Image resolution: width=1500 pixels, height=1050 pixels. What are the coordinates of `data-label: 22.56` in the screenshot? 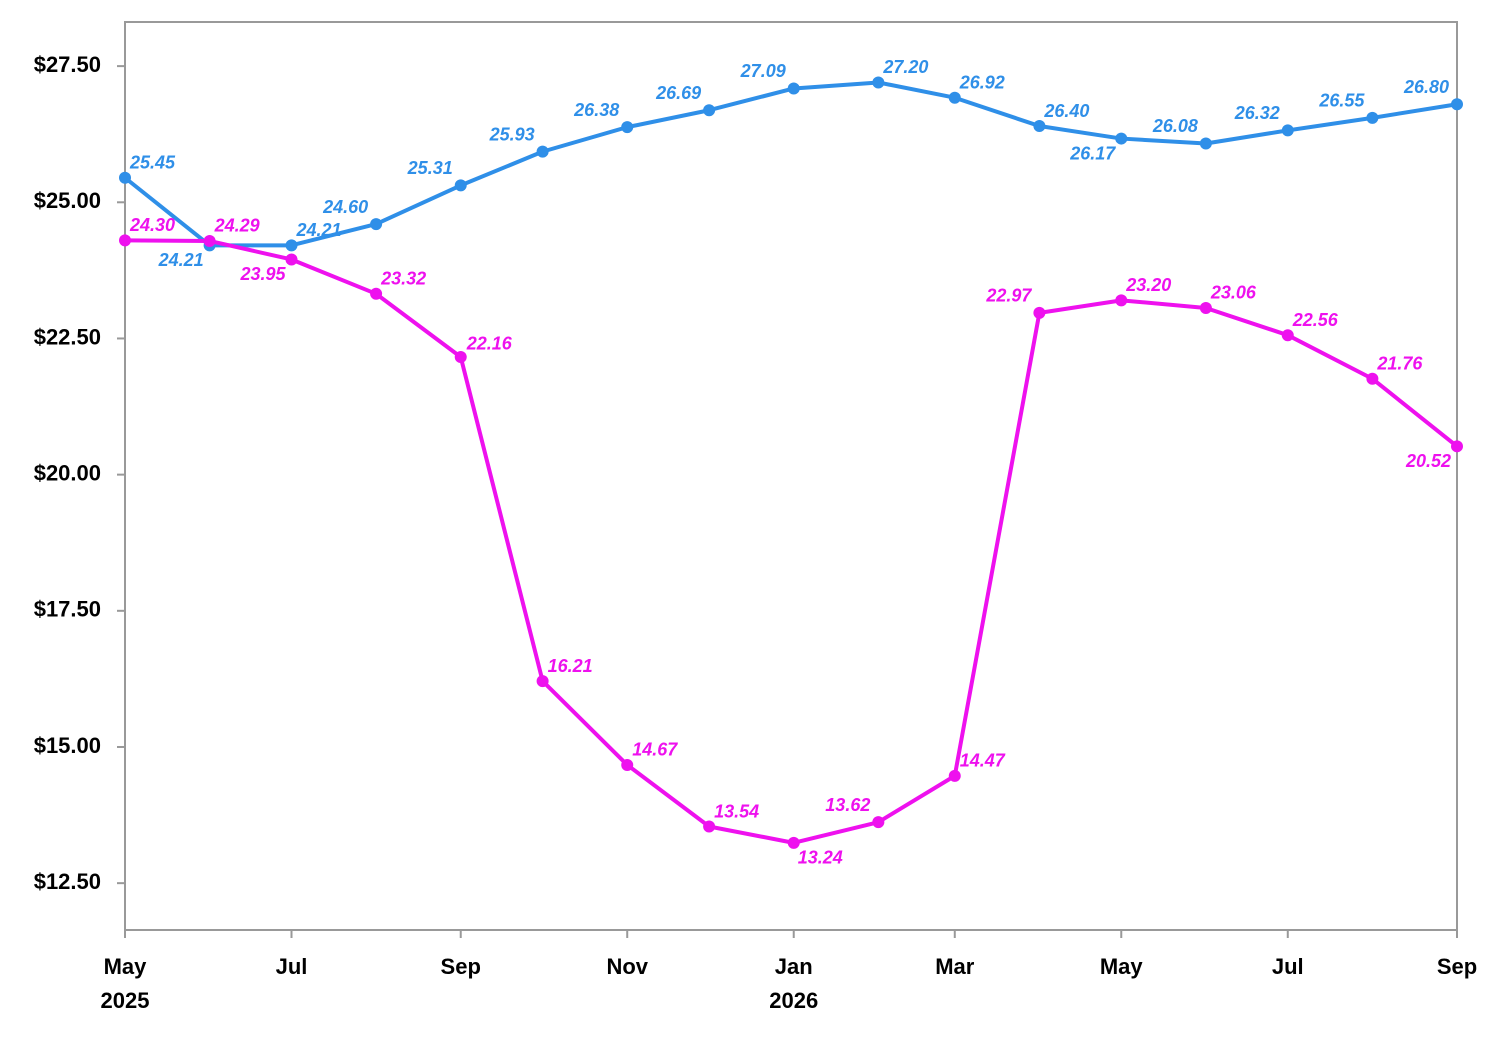 It's located at (1315, 320).